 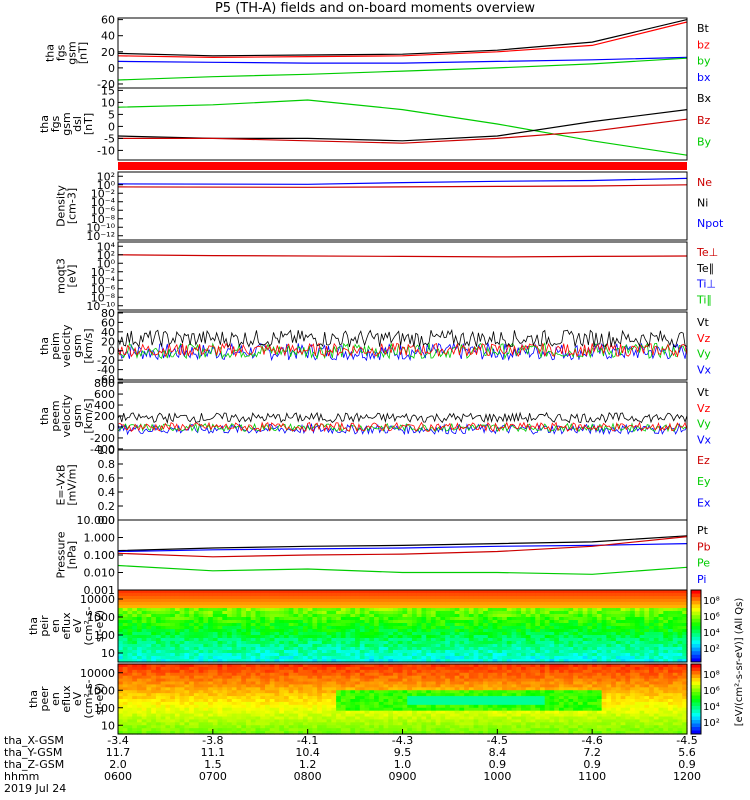 I want to click on y-axis-label: tha, so click(x=33, y=626).